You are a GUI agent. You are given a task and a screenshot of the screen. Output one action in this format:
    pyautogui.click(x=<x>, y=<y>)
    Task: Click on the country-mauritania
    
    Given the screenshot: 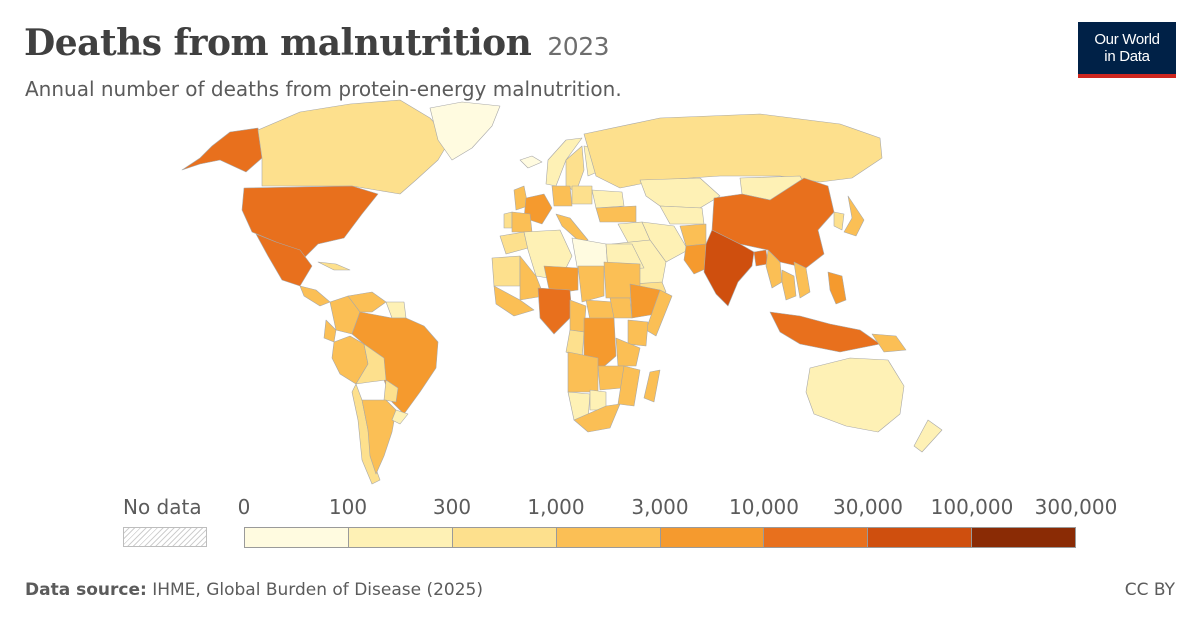 What is the action you would take?
    pyautogui.click(x=506, y=271)
    